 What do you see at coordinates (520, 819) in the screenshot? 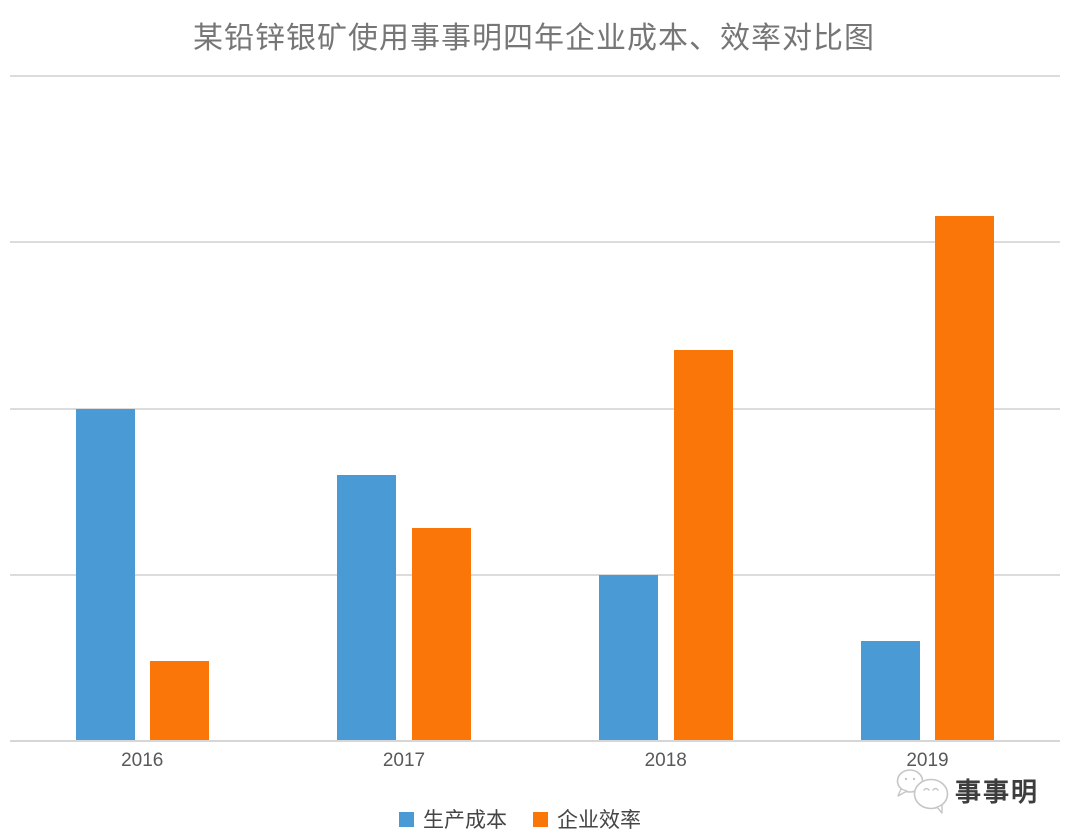
I see `chart-legend: 生产成本 企业效率` at bounding box center [520, 819].